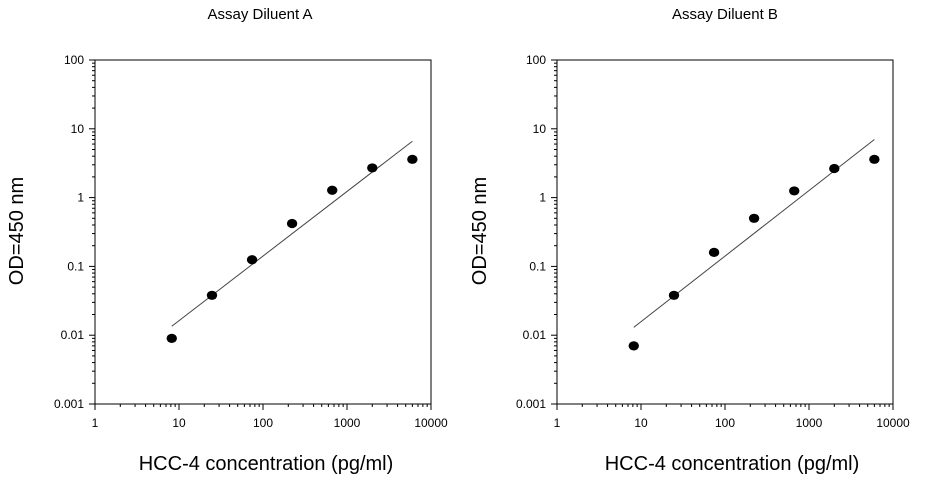 The width and height of the screenshot is (926, 480). What do you see at coordinates (259, 14) in the screenshot?
I see `chart-title: Assay Diluent A` at bounding box center [259, 14].